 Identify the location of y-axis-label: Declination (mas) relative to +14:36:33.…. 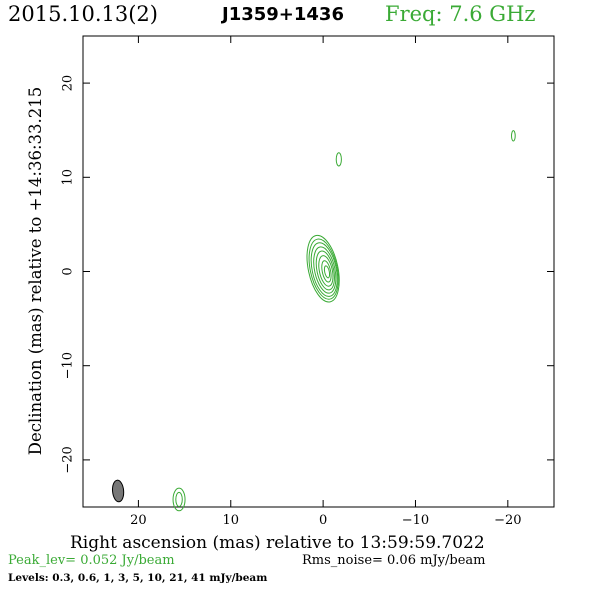
(35, 271).